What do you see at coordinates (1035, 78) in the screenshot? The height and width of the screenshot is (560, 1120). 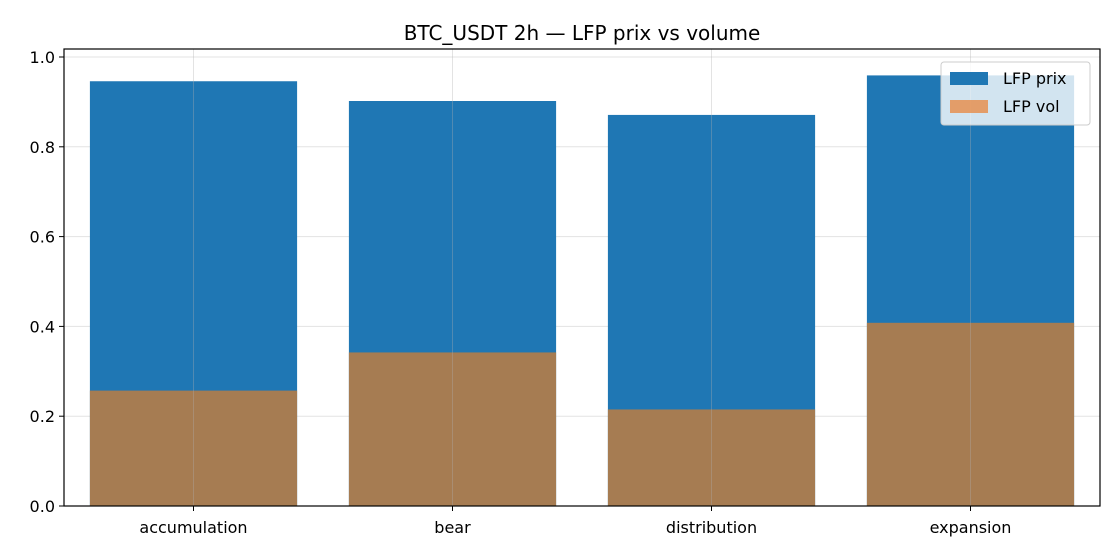 I see `legend-label: LFP prix` at bounding box center [1035, 78].